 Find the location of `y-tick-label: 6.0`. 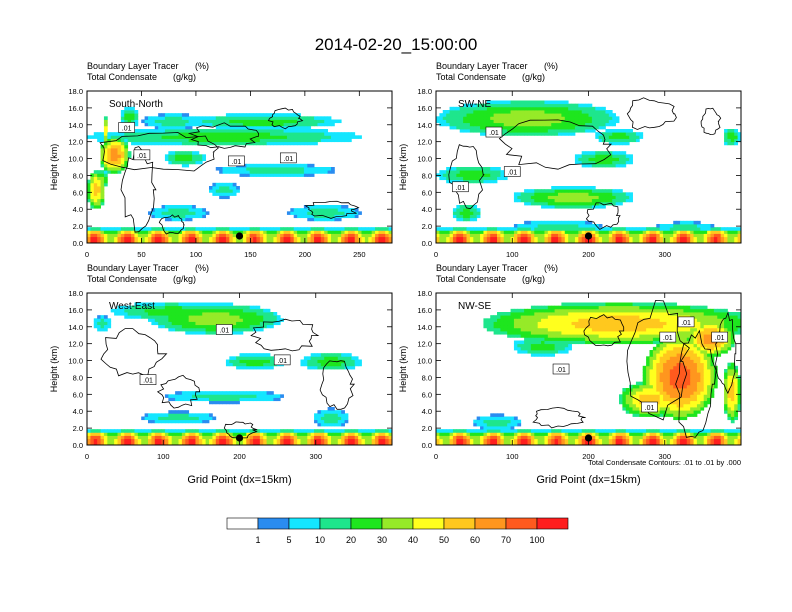

y-tick-label: 6.0 is located at coordinates (427, 192).